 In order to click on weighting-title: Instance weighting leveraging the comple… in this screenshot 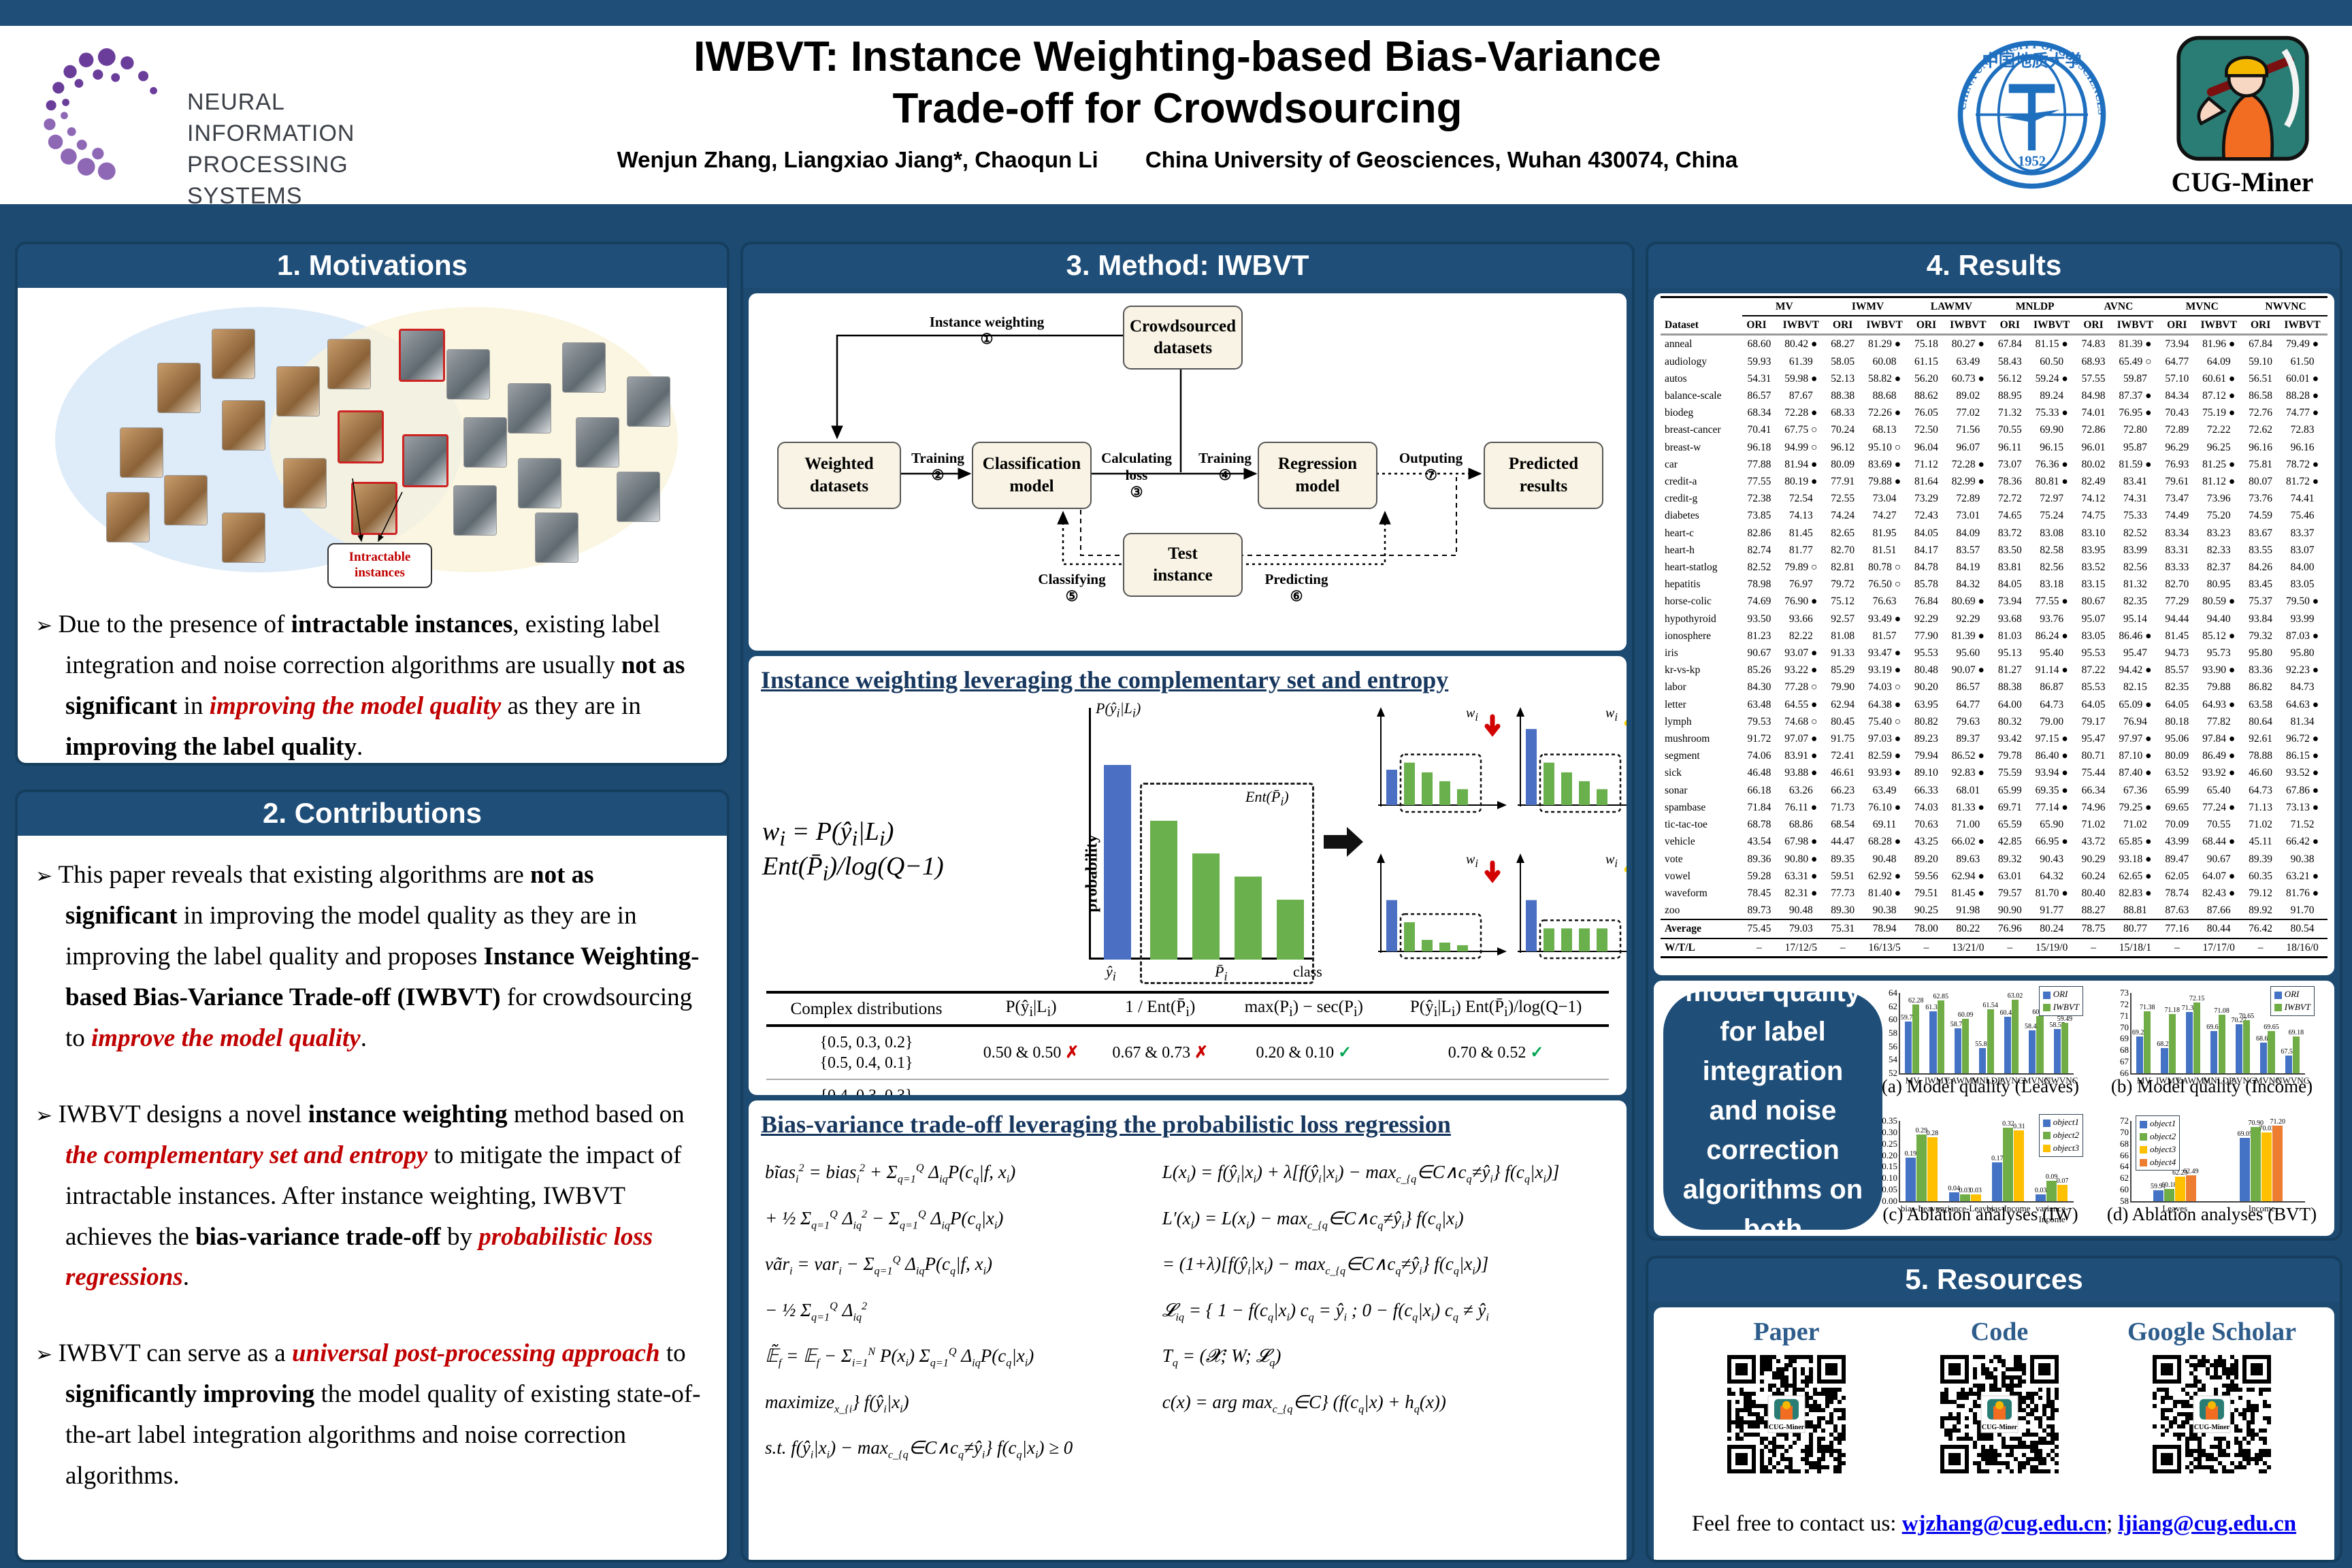, I will do `click(1105, 679)`.